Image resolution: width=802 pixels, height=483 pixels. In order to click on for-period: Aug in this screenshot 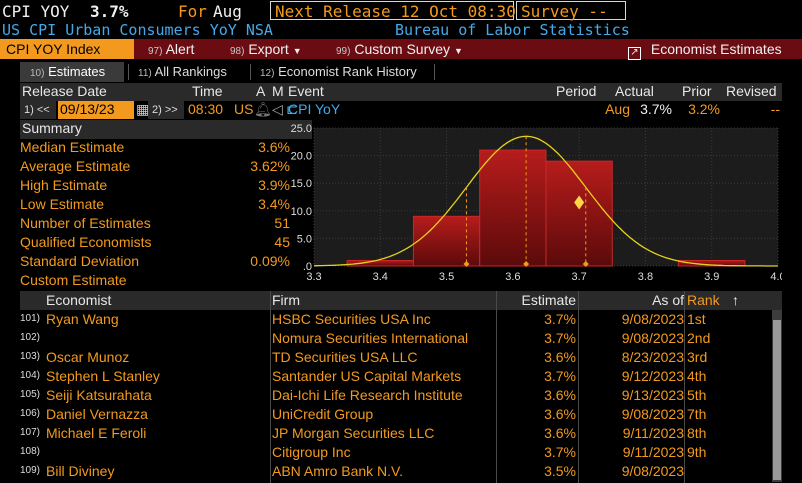, I will do `click(227, 11)`.